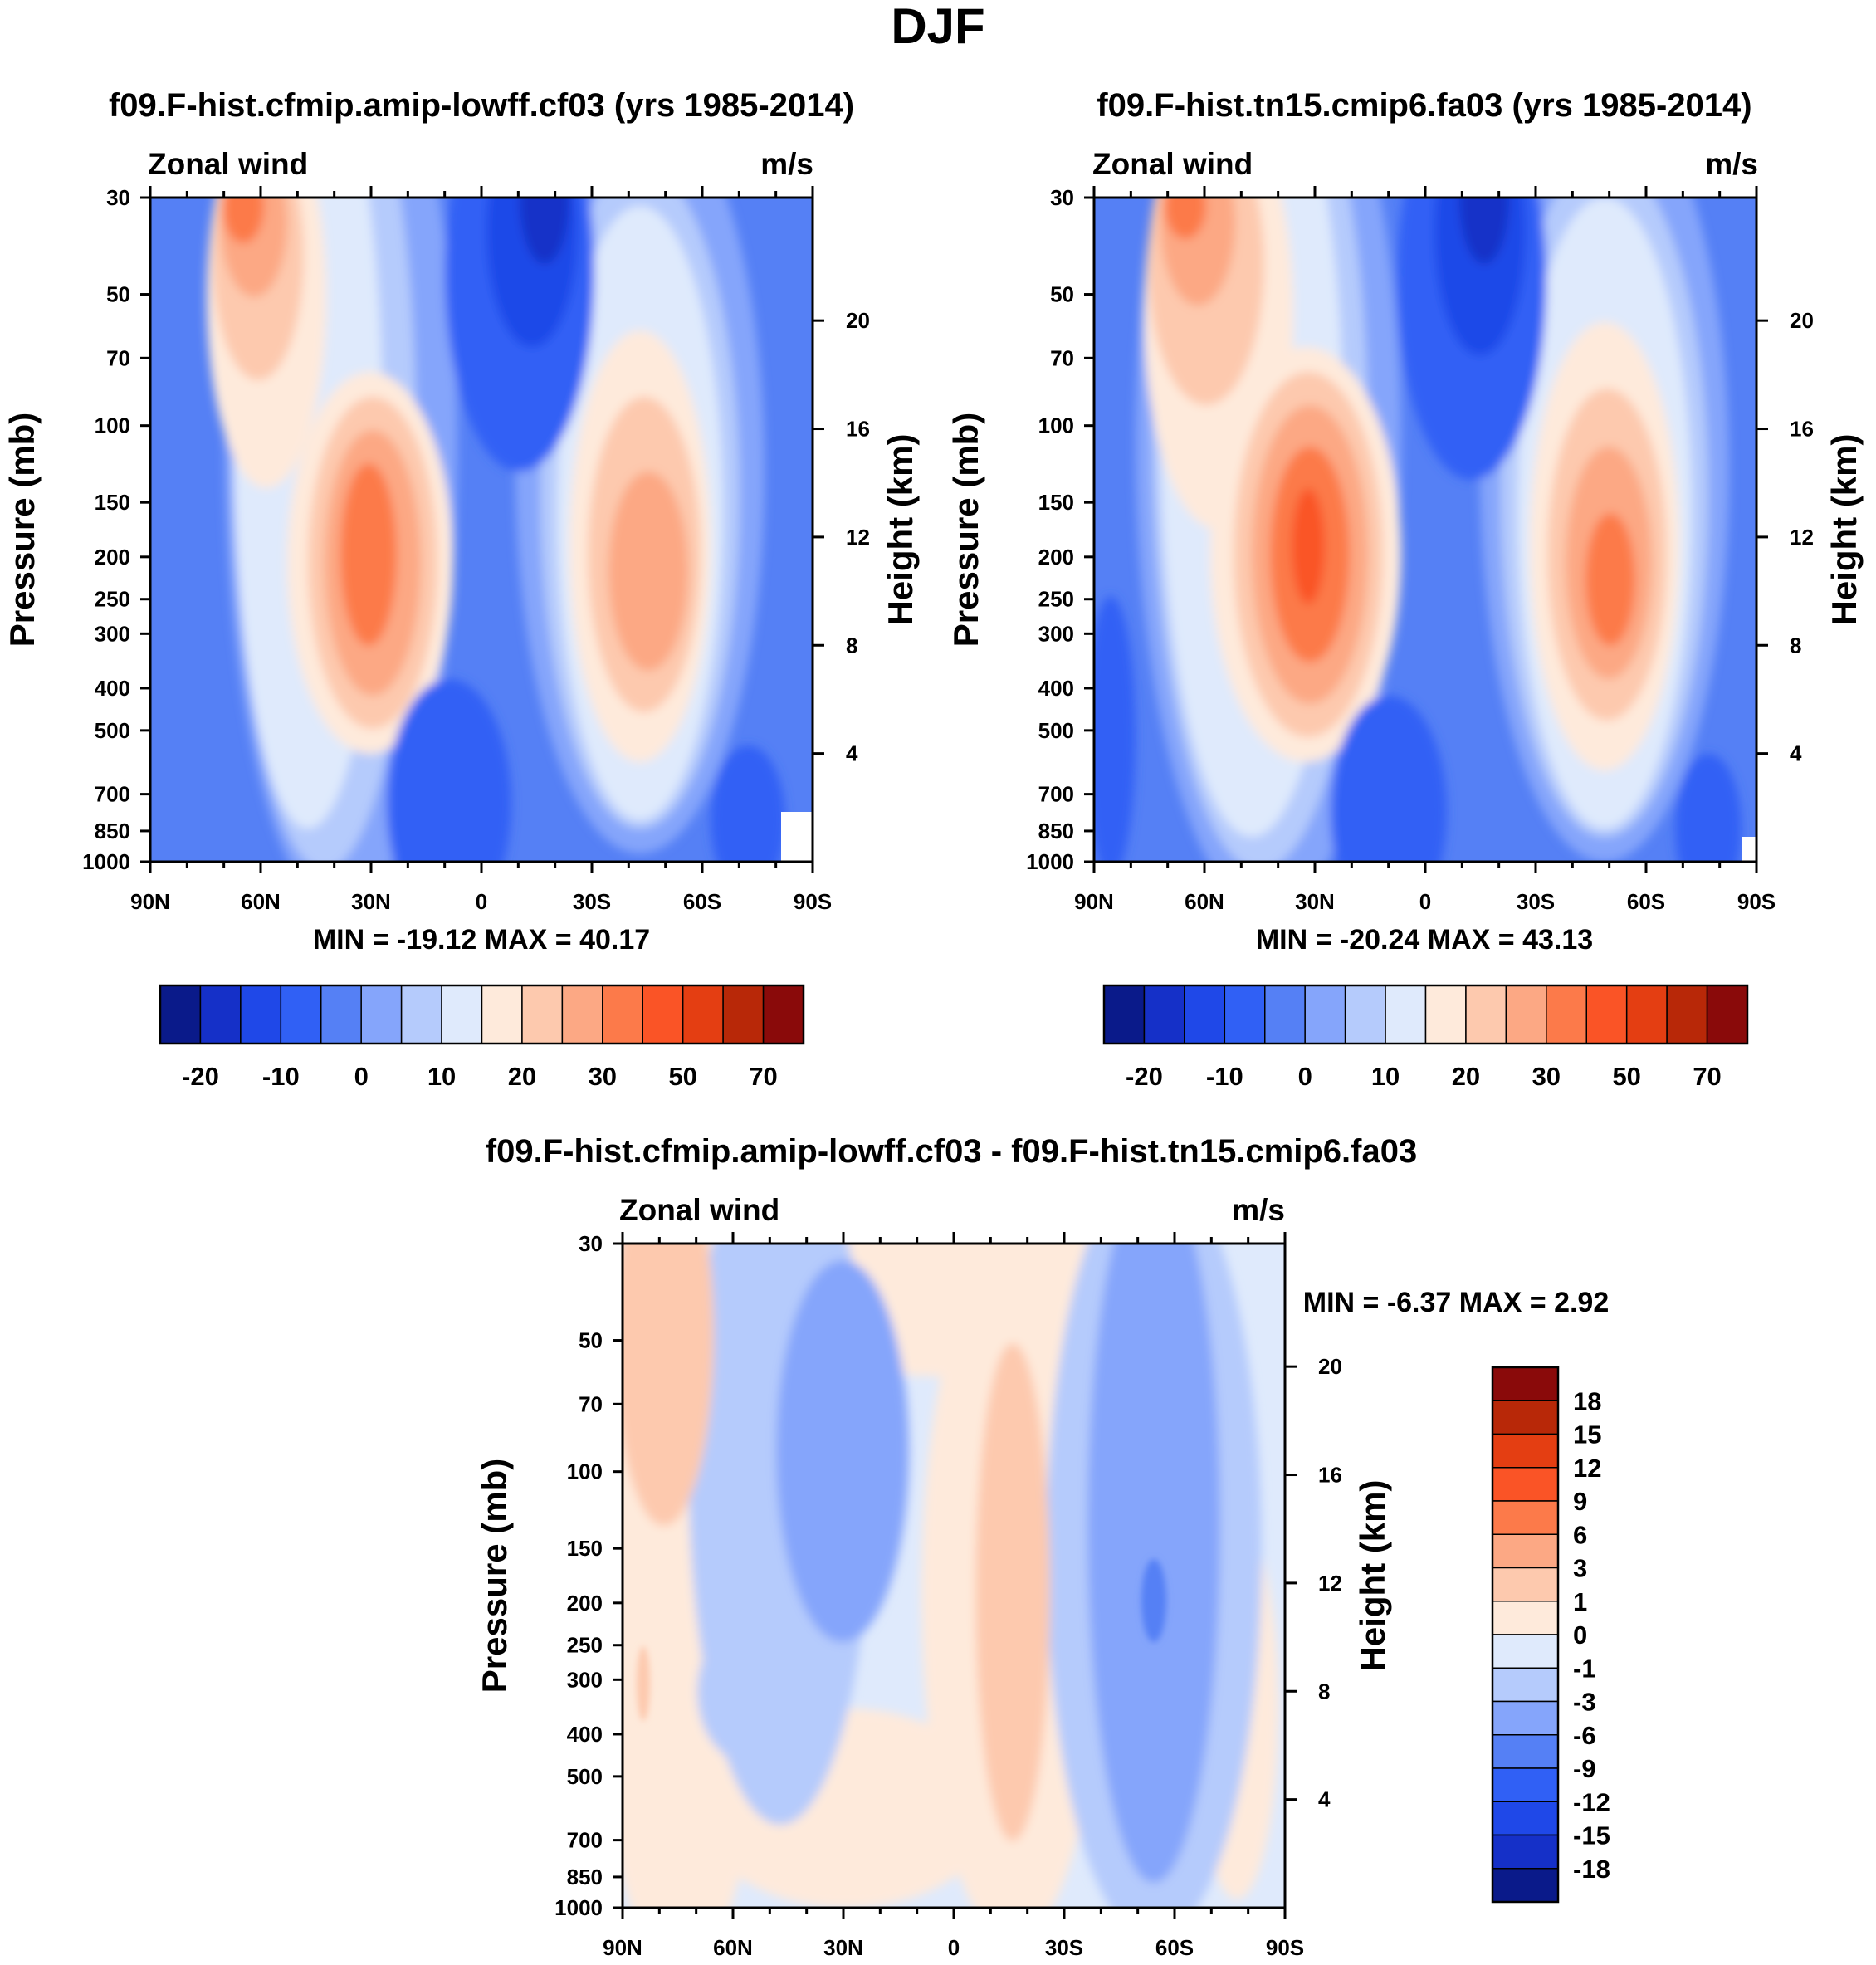 The width and height of the screenshot is (1876, 1965). What do you see at coordinates (748, 803) in the screenshot?
I see `panel-a-contour-blue-strong` at bounding box center [748, 803].